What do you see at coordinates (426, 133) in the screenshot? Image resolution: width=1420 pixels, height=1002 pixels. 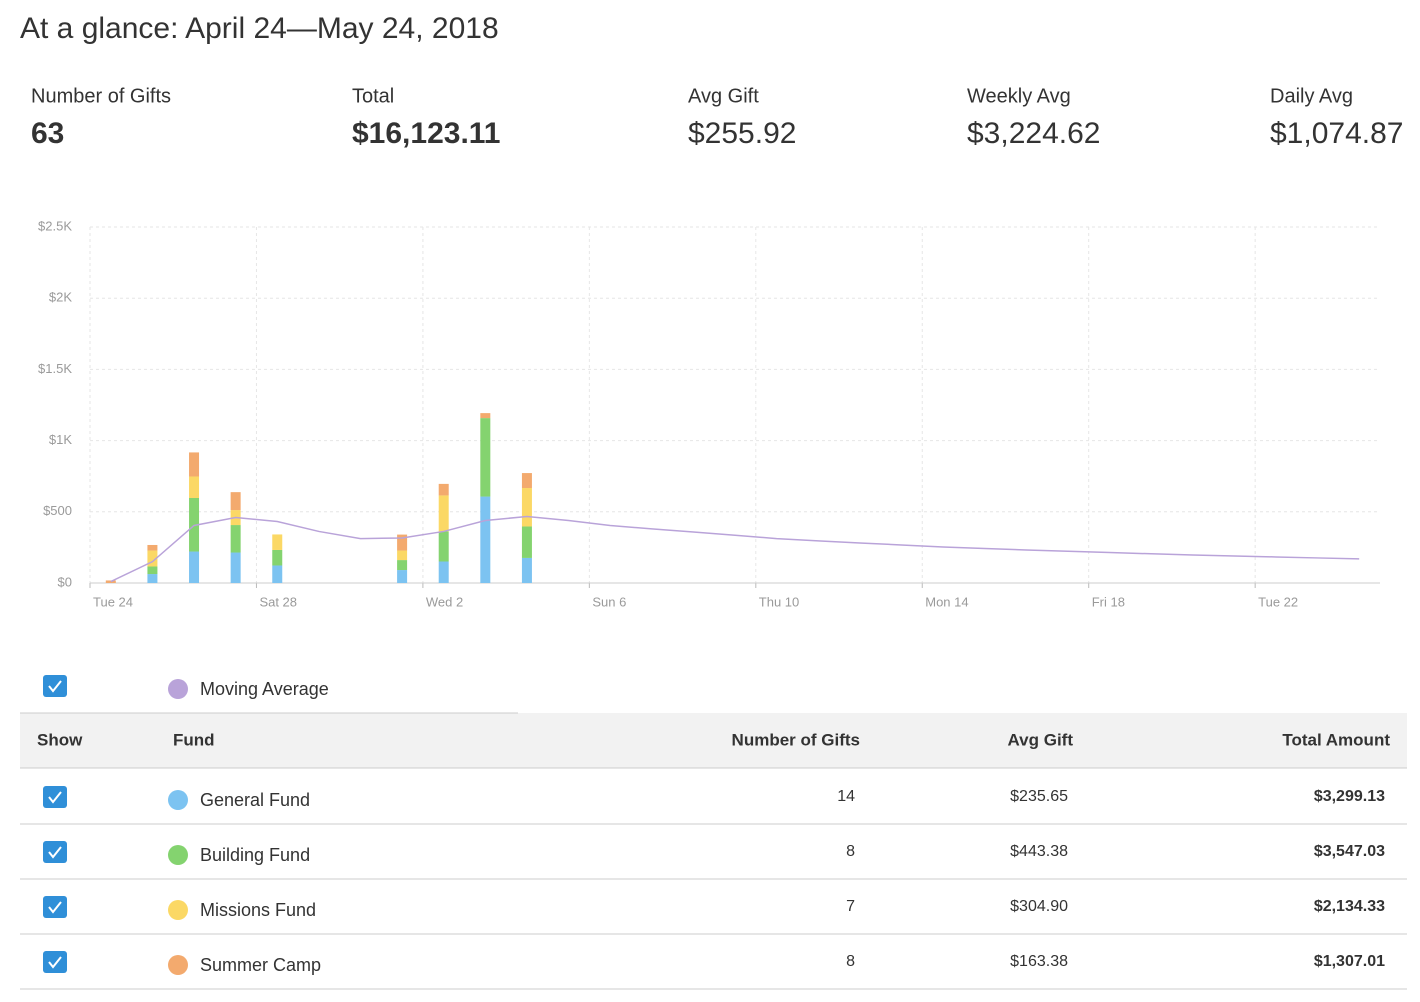 I see `stat-value: $16,123.11` at bounding box center [426, 133].